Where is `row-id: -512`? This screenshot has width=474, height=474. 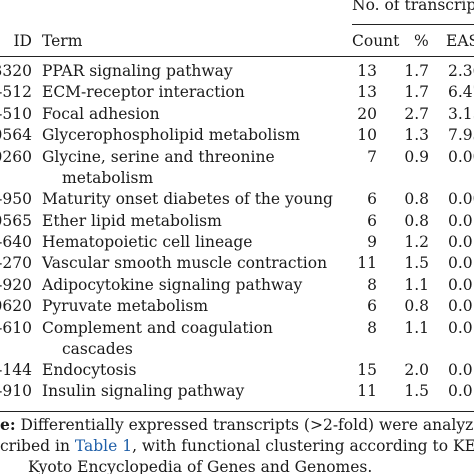 row-id: -512 is located at coordinates (16, 92).